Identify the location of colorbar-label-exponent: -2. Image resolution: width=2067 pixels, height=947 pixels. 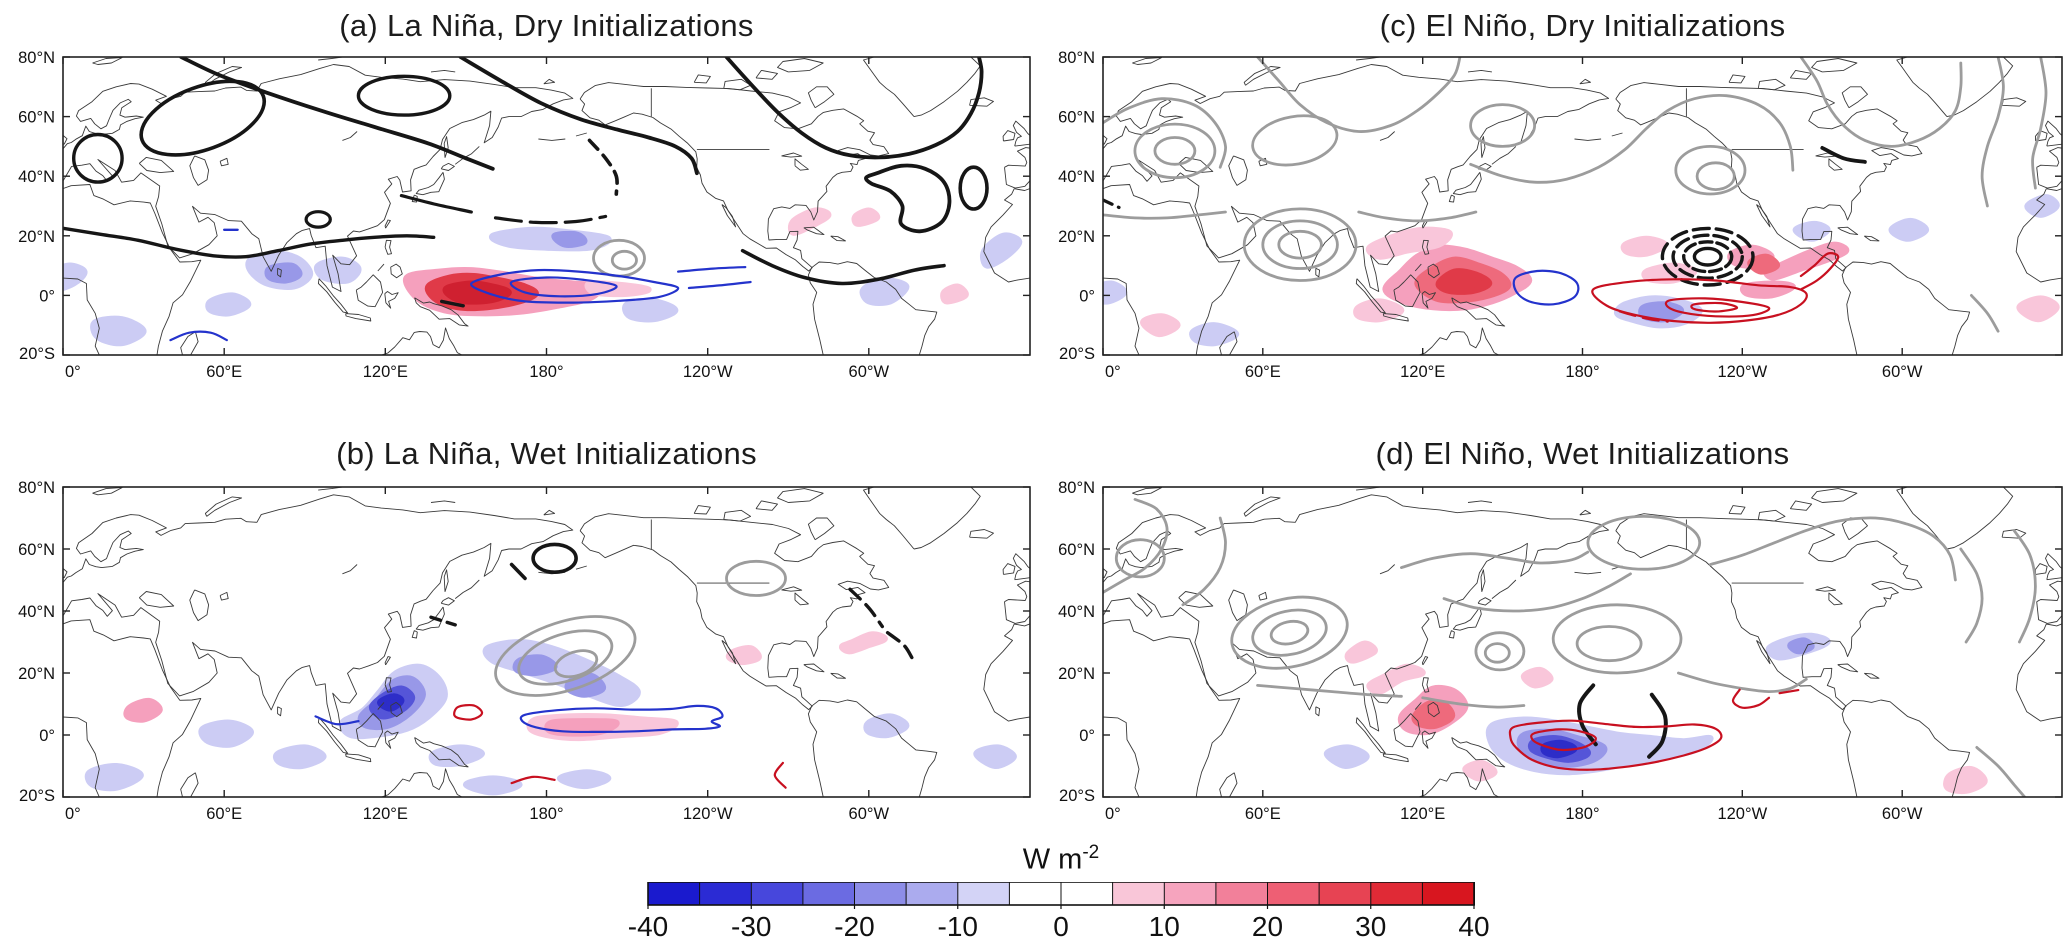
(1091, 852).